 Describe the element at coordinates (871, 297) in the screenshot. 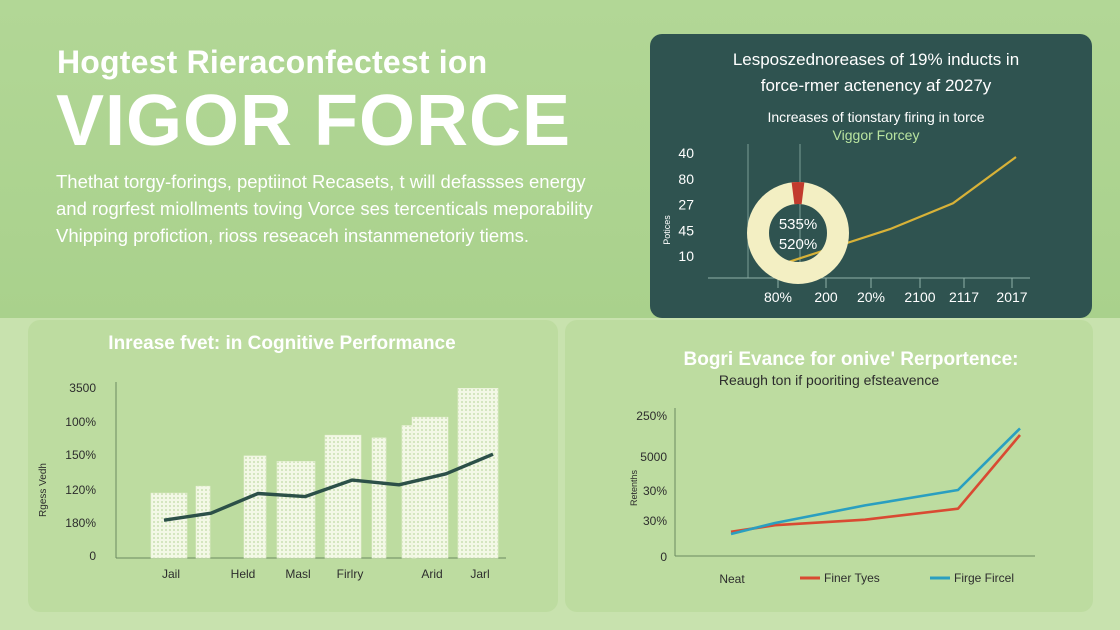

I see `chart-a-x-tick: 20%` at that location.